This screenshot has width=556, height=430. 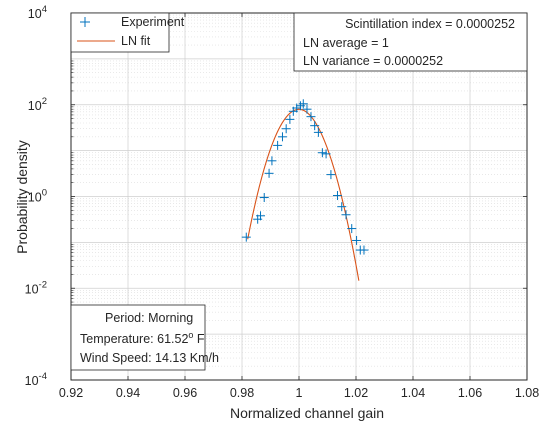 I want to click on legend-label-experiment: Experiment, so click(x=153, y=22).